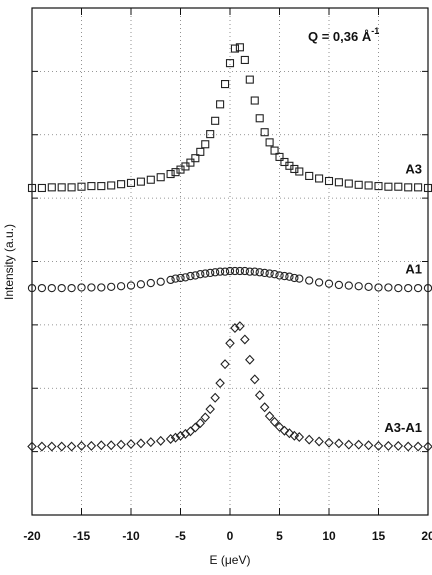 This screenshot has height=575, width=432. I want to click on annotation: Q = 0,36 Å-1, so click(343, 35).